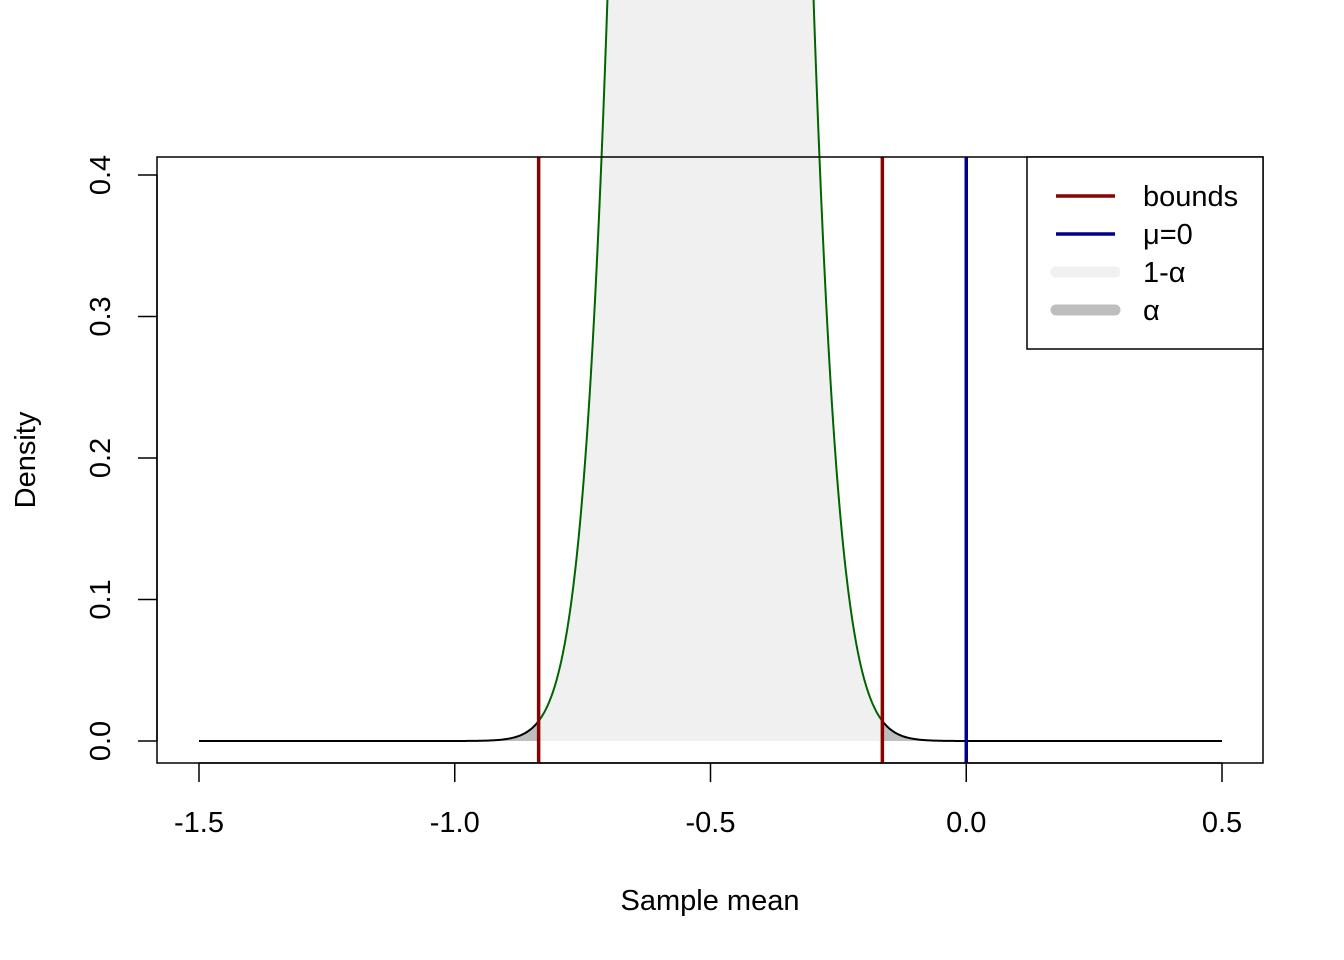 The height and width of the screenshot is (960, 1344). I want to click on density-curve-right-tail, so click(1051, 731).